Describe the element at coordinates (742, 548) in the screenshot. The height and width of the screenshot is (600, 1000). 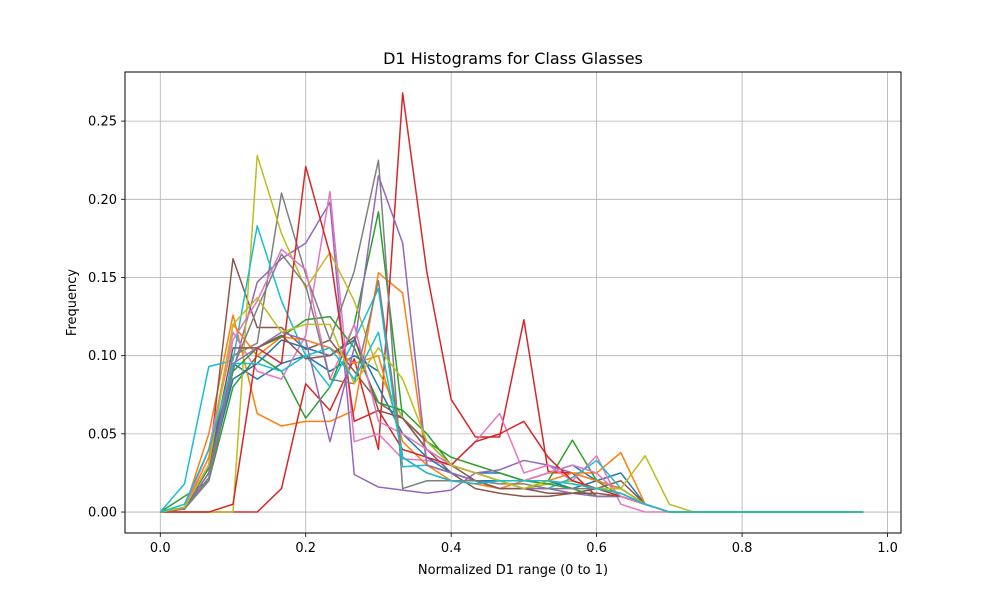
I see `x-tick-label: 0.8` at that location.